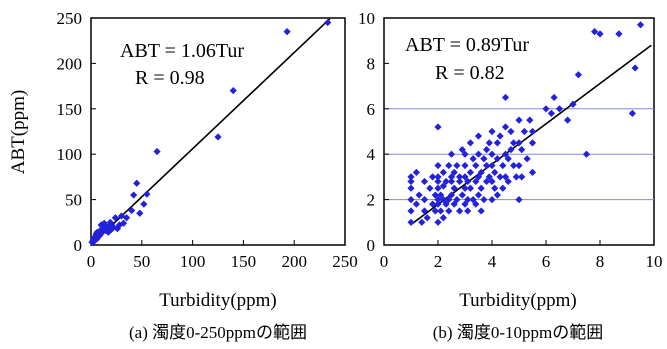  Describe the element at coordinates (371, 63) in the screenshot. I see `y-tick-label: 8` at that location.